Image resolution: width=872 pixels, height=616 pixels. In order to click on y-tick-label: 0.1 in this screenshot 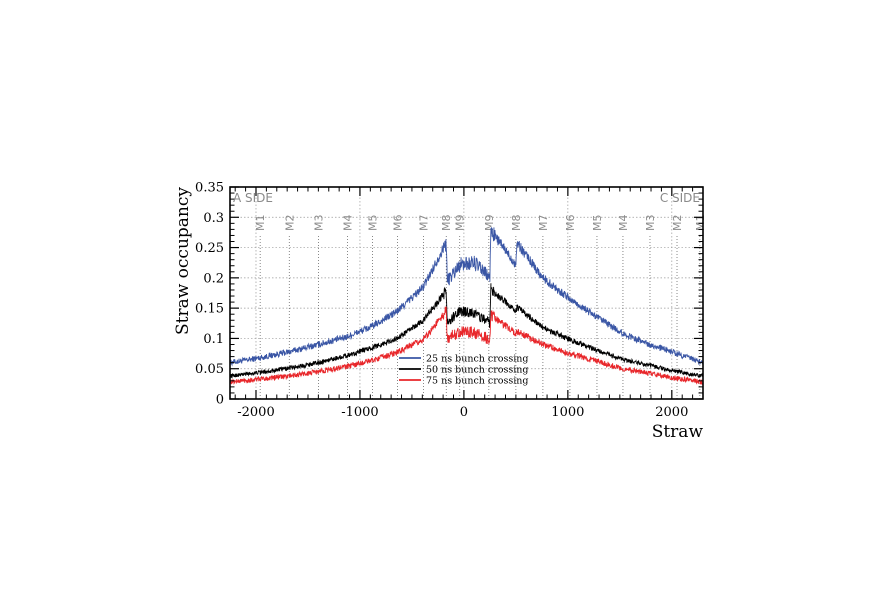, I will do `click(213, 339)`.